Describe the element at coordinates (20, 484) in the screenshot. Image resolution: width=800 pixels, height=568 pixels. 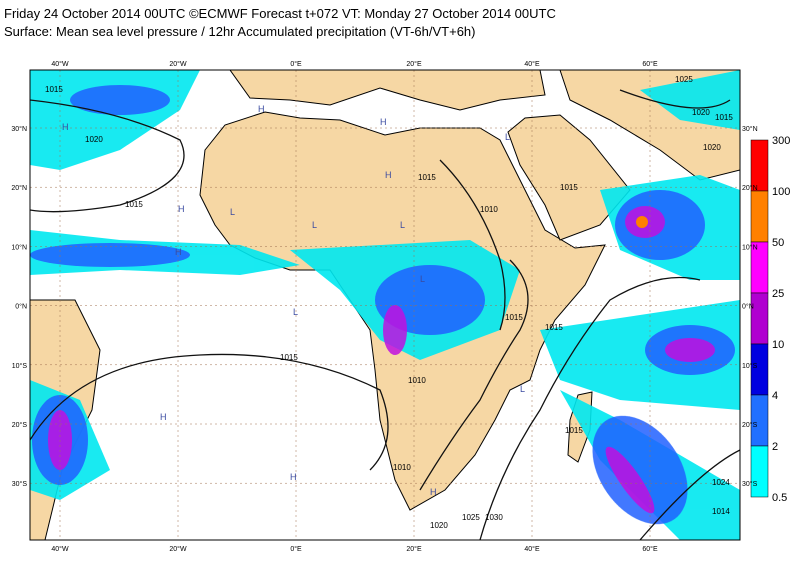
I see `lat-label-left: 30°S` at that location.